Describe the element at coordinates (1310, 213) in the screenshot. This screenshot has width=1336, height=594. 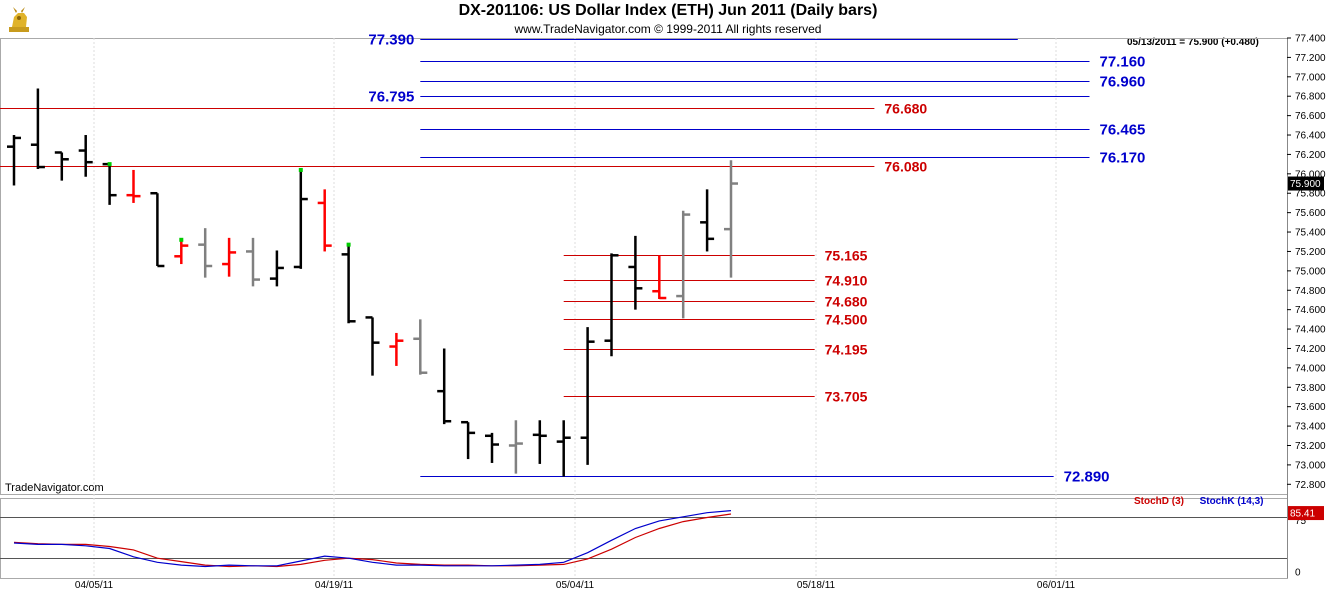
I see `price-tick-label: 75.600` at that location.